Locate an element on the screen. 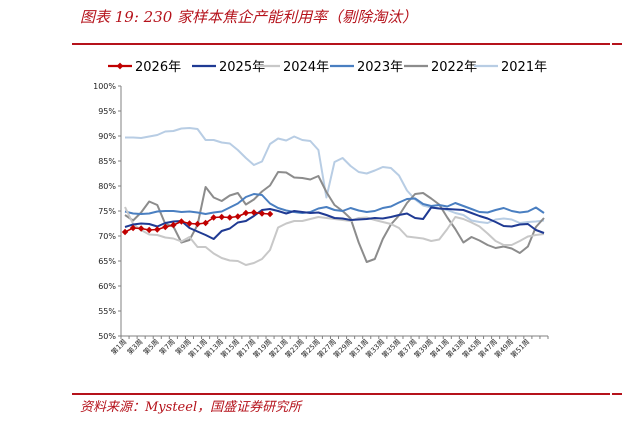 This screenshot has width=622, height=424. header-divider is located at coordinates (341, 44).